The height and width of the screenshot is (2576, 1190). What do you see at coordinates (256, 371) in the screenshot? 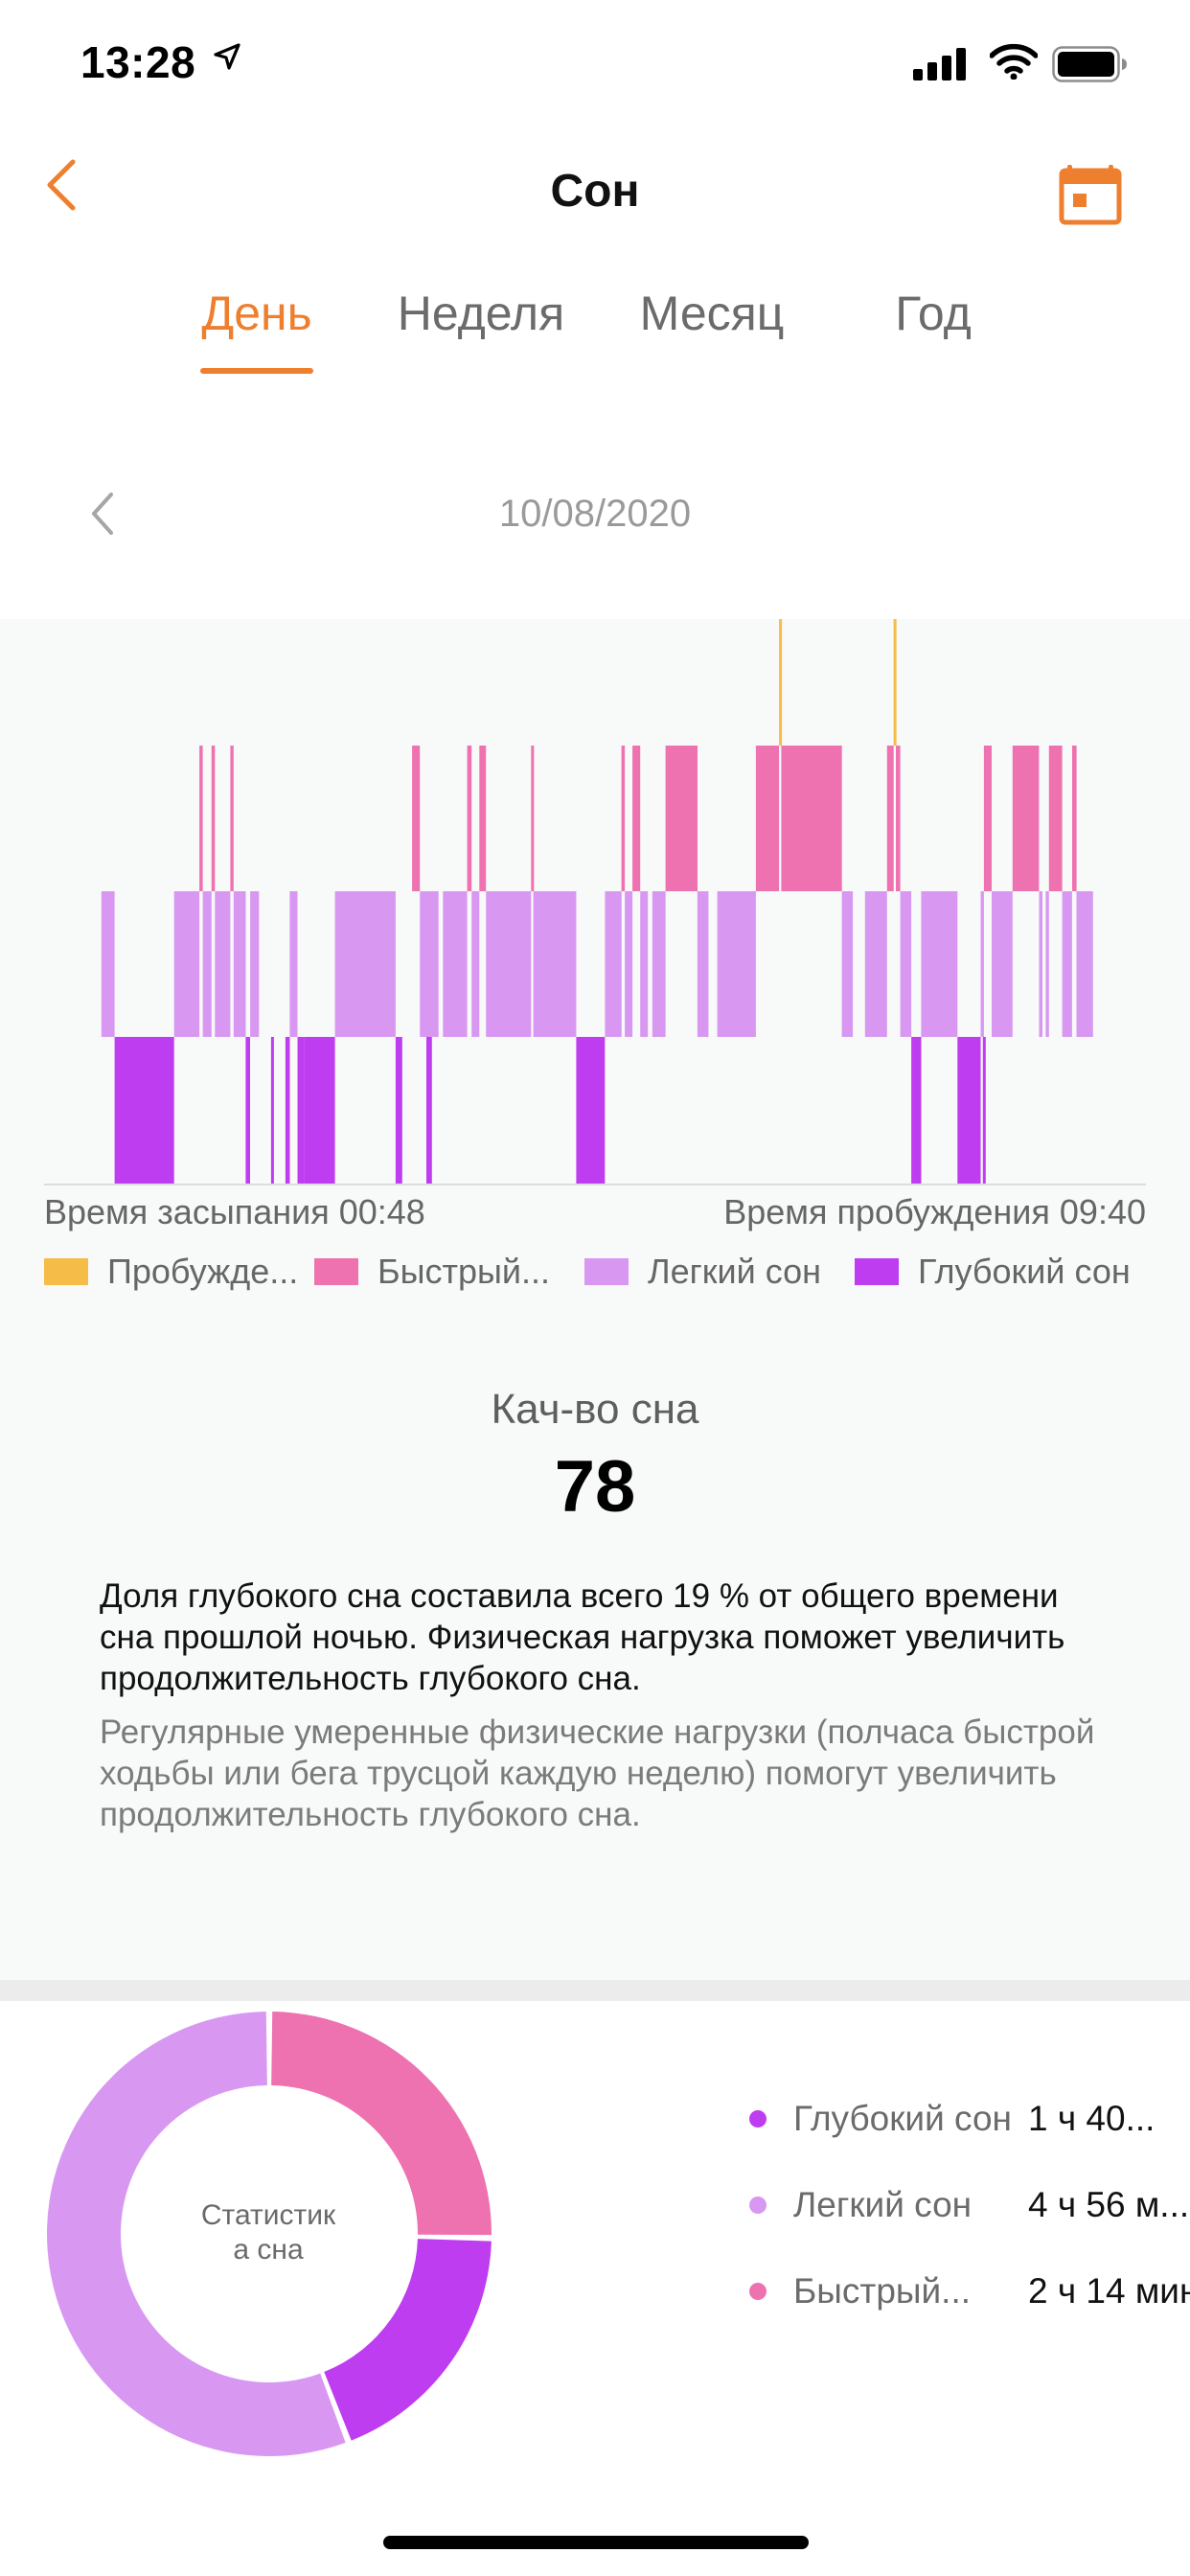
I see `active-tab-indicator` at bounding box center [256, 371].